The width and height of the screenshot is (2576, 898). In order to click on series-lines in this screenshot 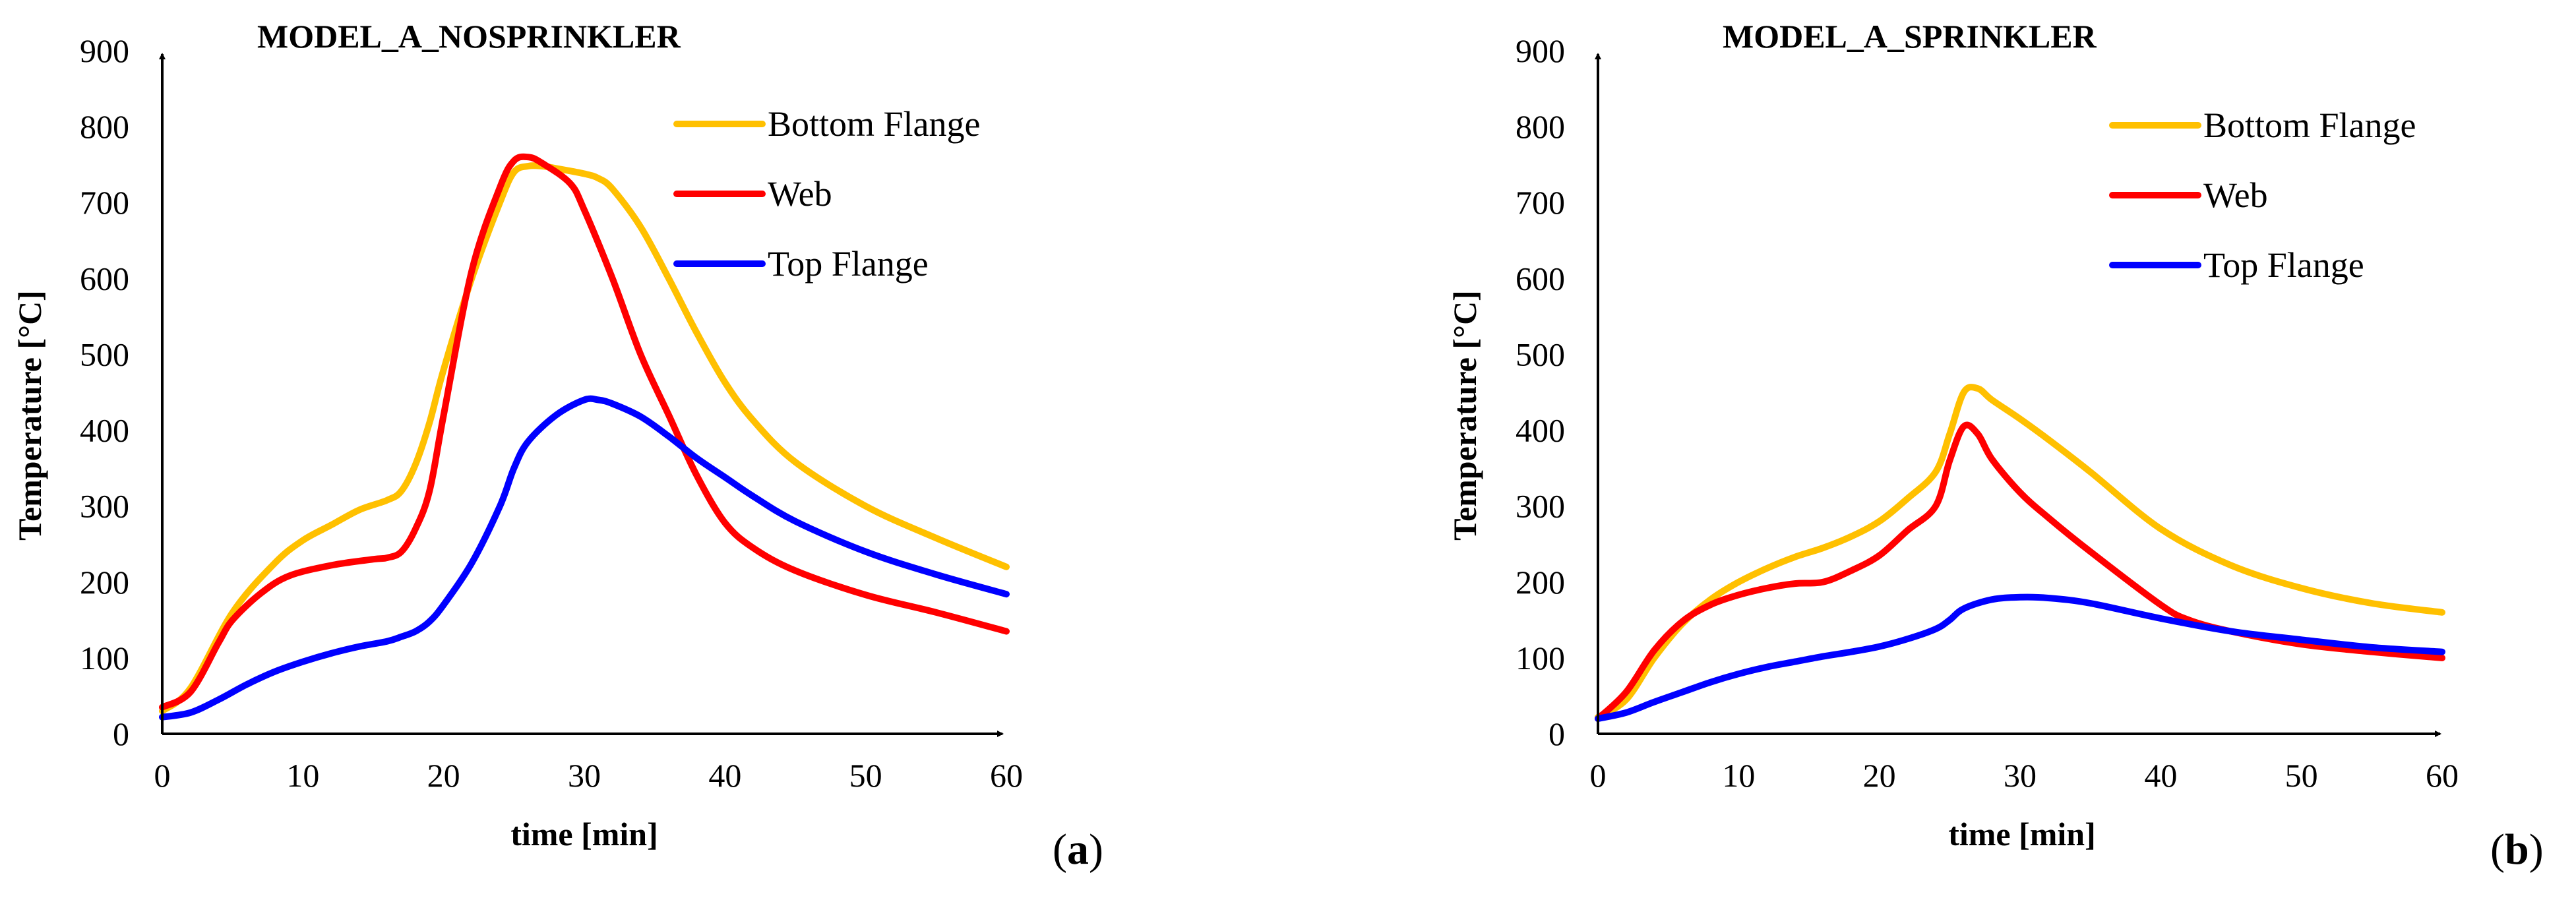, I will do `click(2020, 553)`.